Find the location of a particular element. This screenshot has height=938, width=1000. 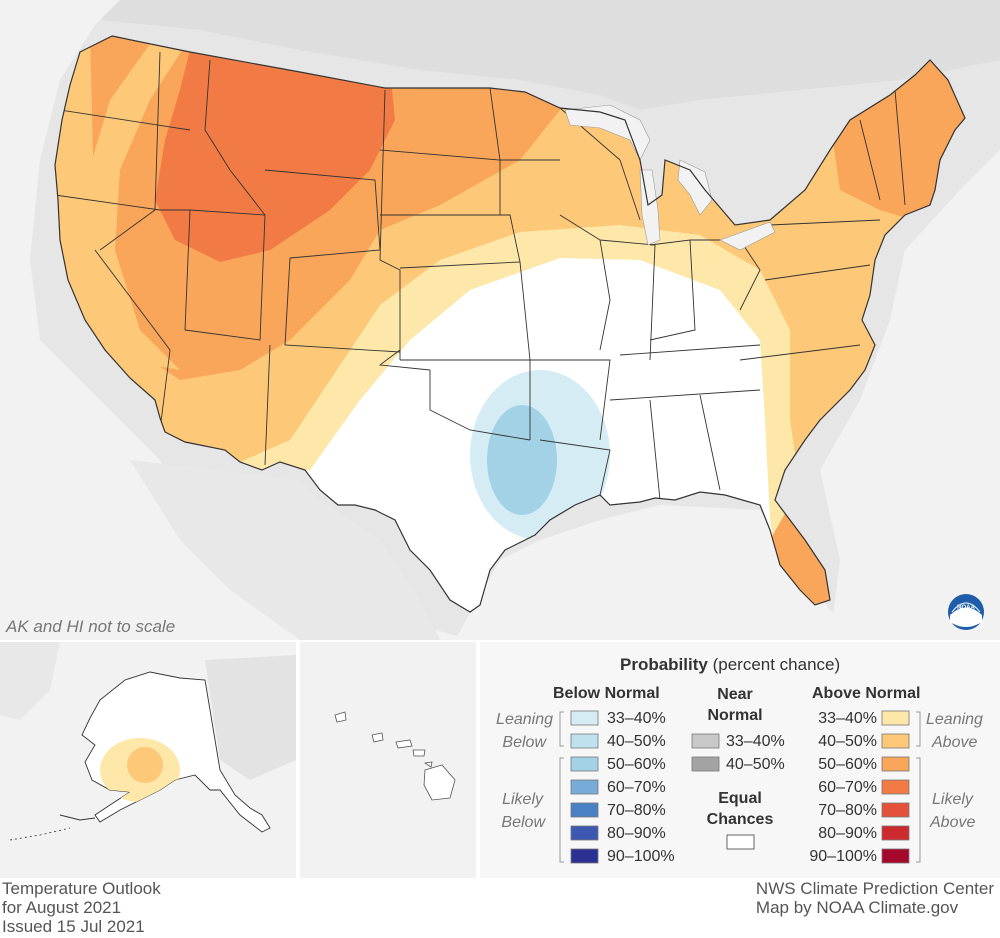

near-normal-header-2: Normal is located at coordinates (734, 715).